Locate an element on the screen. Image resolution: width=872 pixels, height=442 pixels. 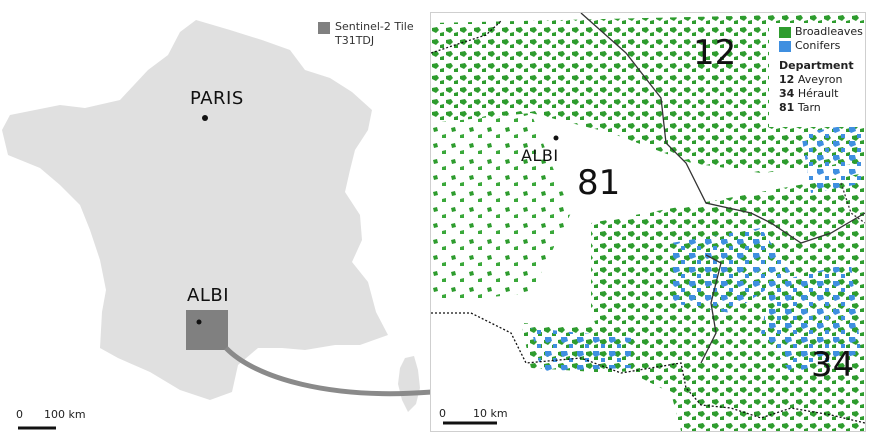
legend-broadleaves-label: Broadleaves is located at coordinates (829, 31).